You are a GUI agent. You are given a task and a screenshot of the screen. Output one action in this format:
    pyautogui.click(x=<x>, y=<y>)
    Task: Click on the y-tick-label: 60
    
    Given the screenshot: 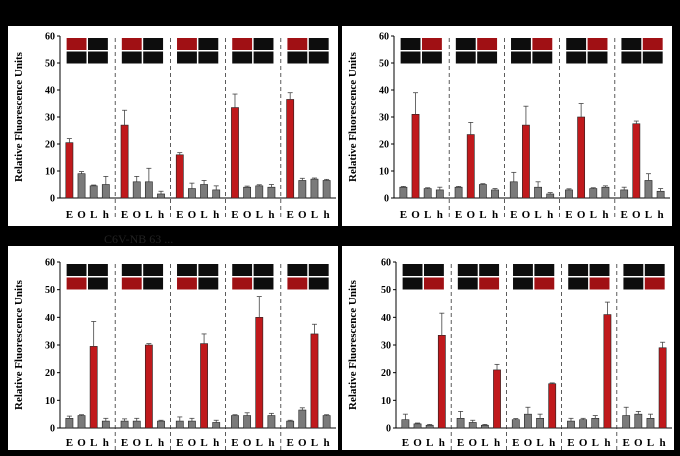 What is the action you would take?
    pyautogui.click(x=50, y=263)
    